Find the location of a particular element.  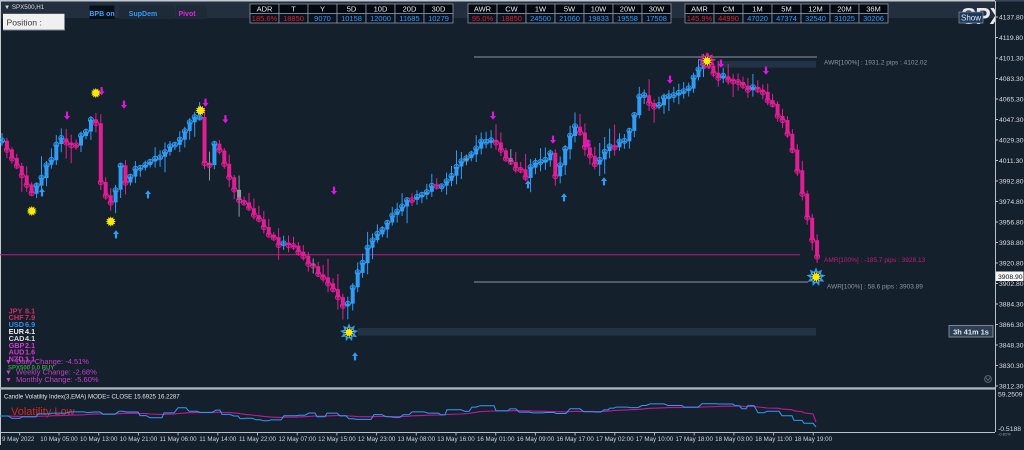

svg-text: 5M is located at coordinates (786, 9).